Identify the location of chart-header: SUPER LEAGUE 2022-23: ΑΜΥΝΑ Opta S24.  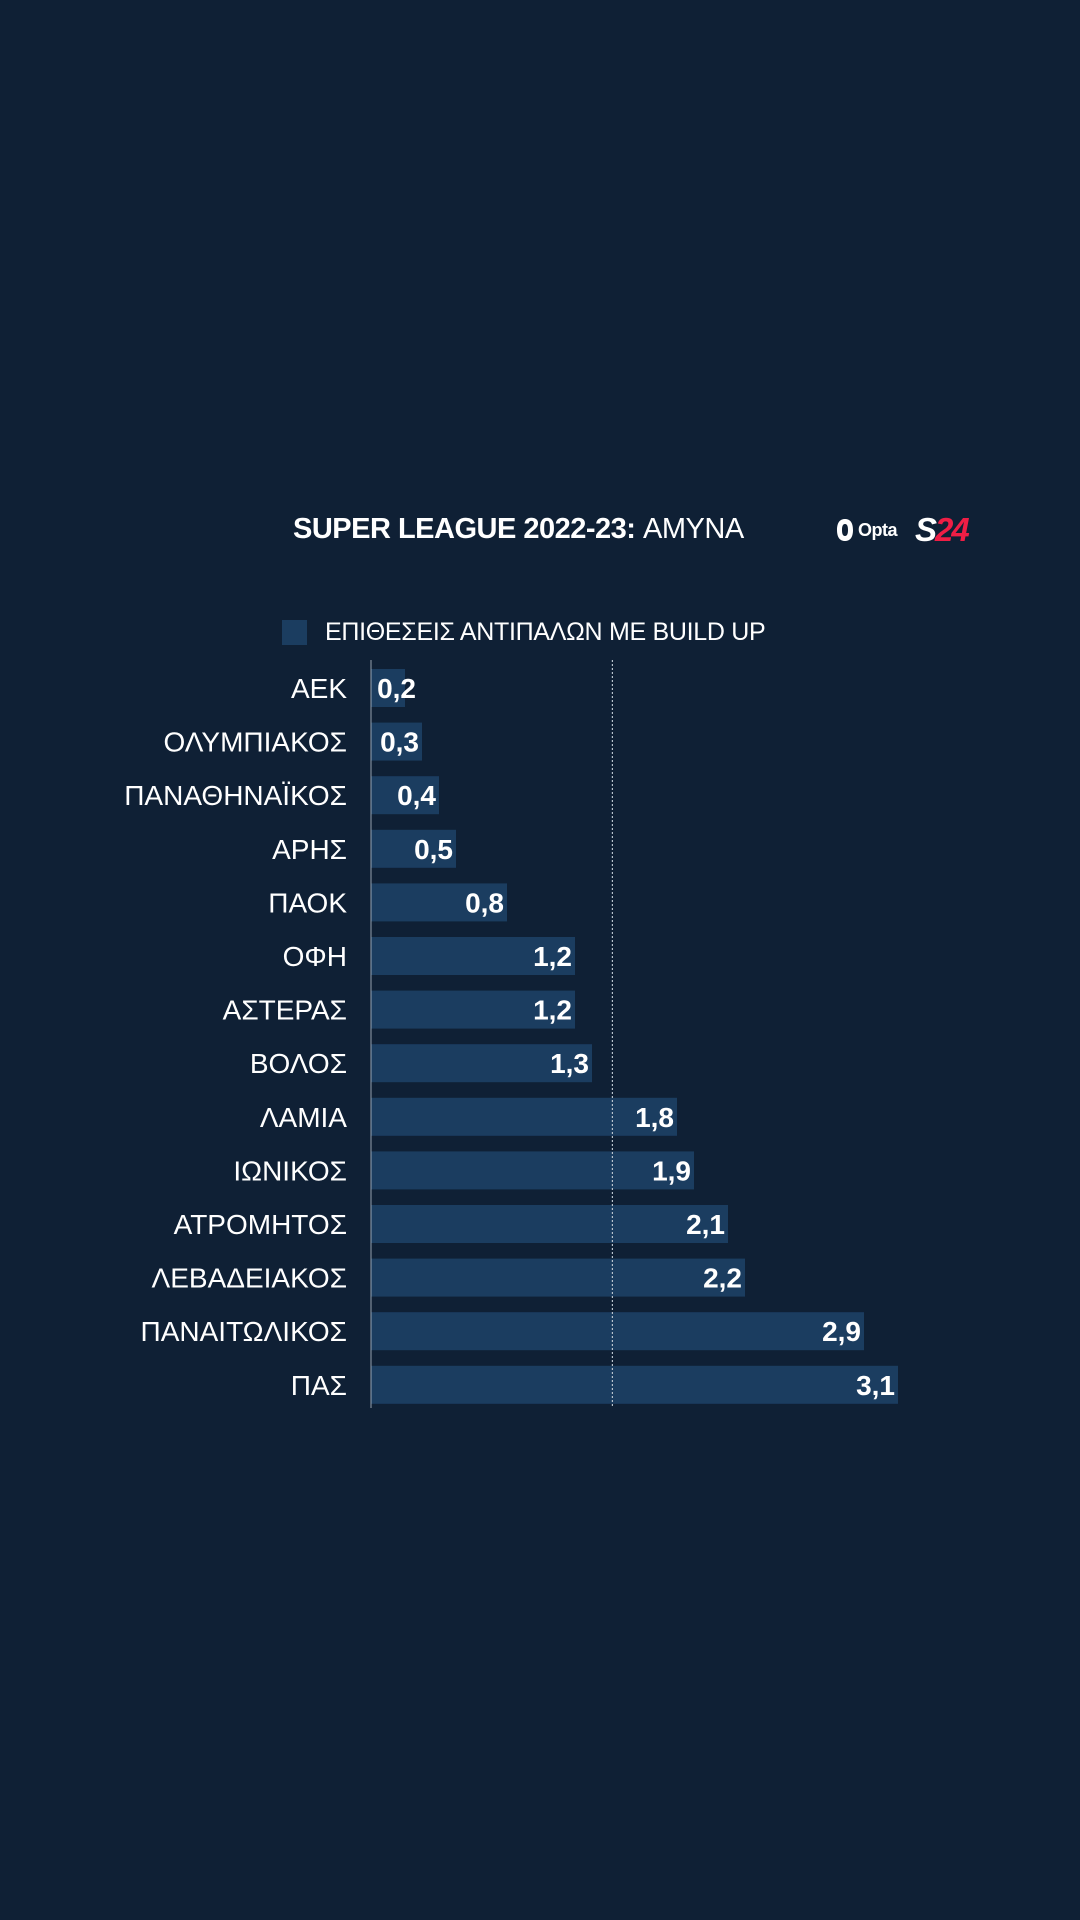
(540, 530).